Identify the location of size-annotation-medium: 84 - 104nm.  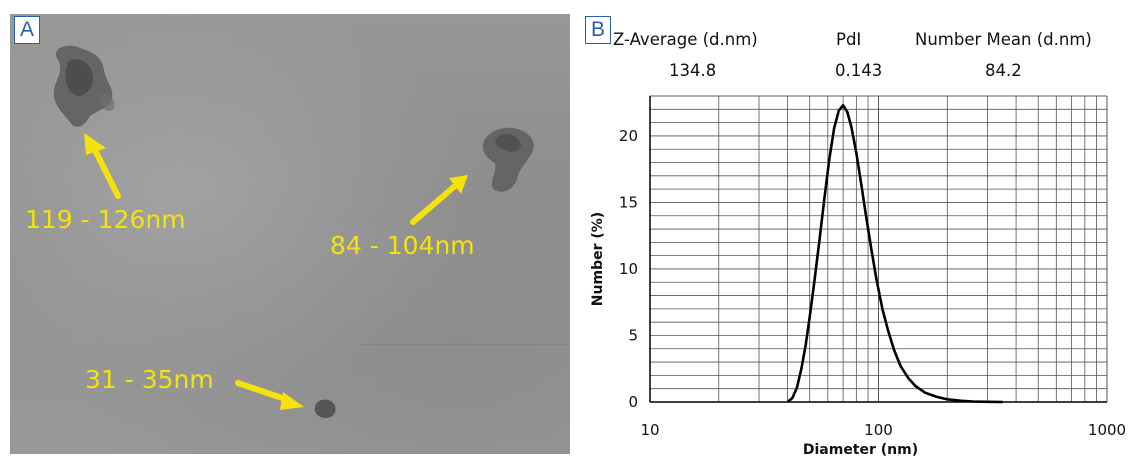
(402, 245).